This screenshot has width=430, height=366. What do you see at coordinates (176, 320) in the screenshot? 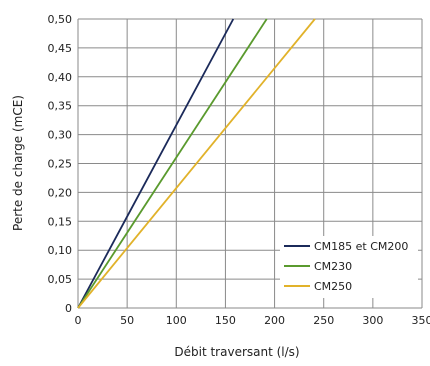
I see `x-tick-label: 100` at bounding box center [176, 320].